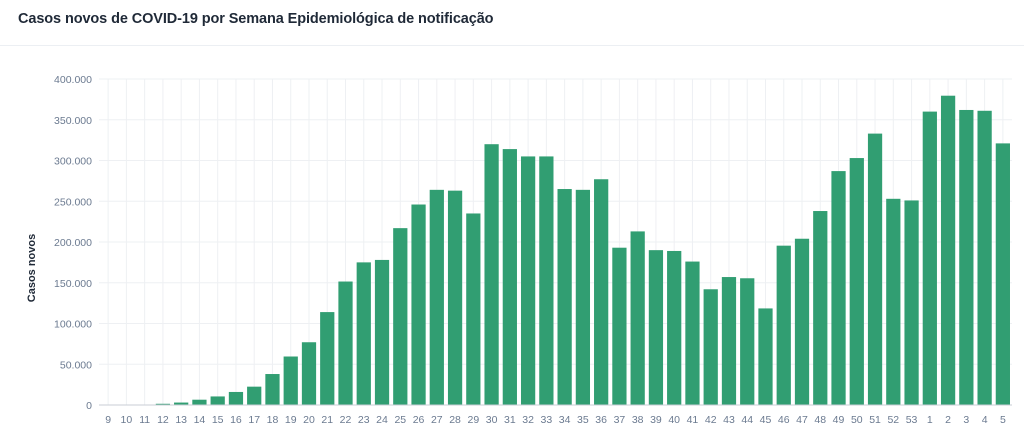 The image size is (1024, 440). Describe the element at coordinates (492, 420) in the screenshot. I see `x-tick-label: 30` at that location.